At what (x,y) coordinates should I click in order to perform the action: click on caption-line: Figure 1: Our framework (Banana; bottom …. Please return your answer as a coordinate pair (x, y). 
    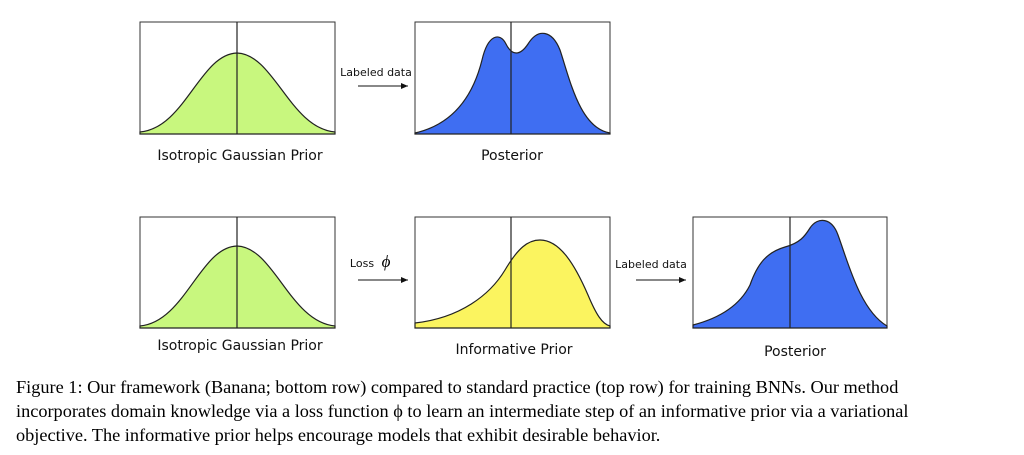
    Looking at the image, I should click on (457, 387).